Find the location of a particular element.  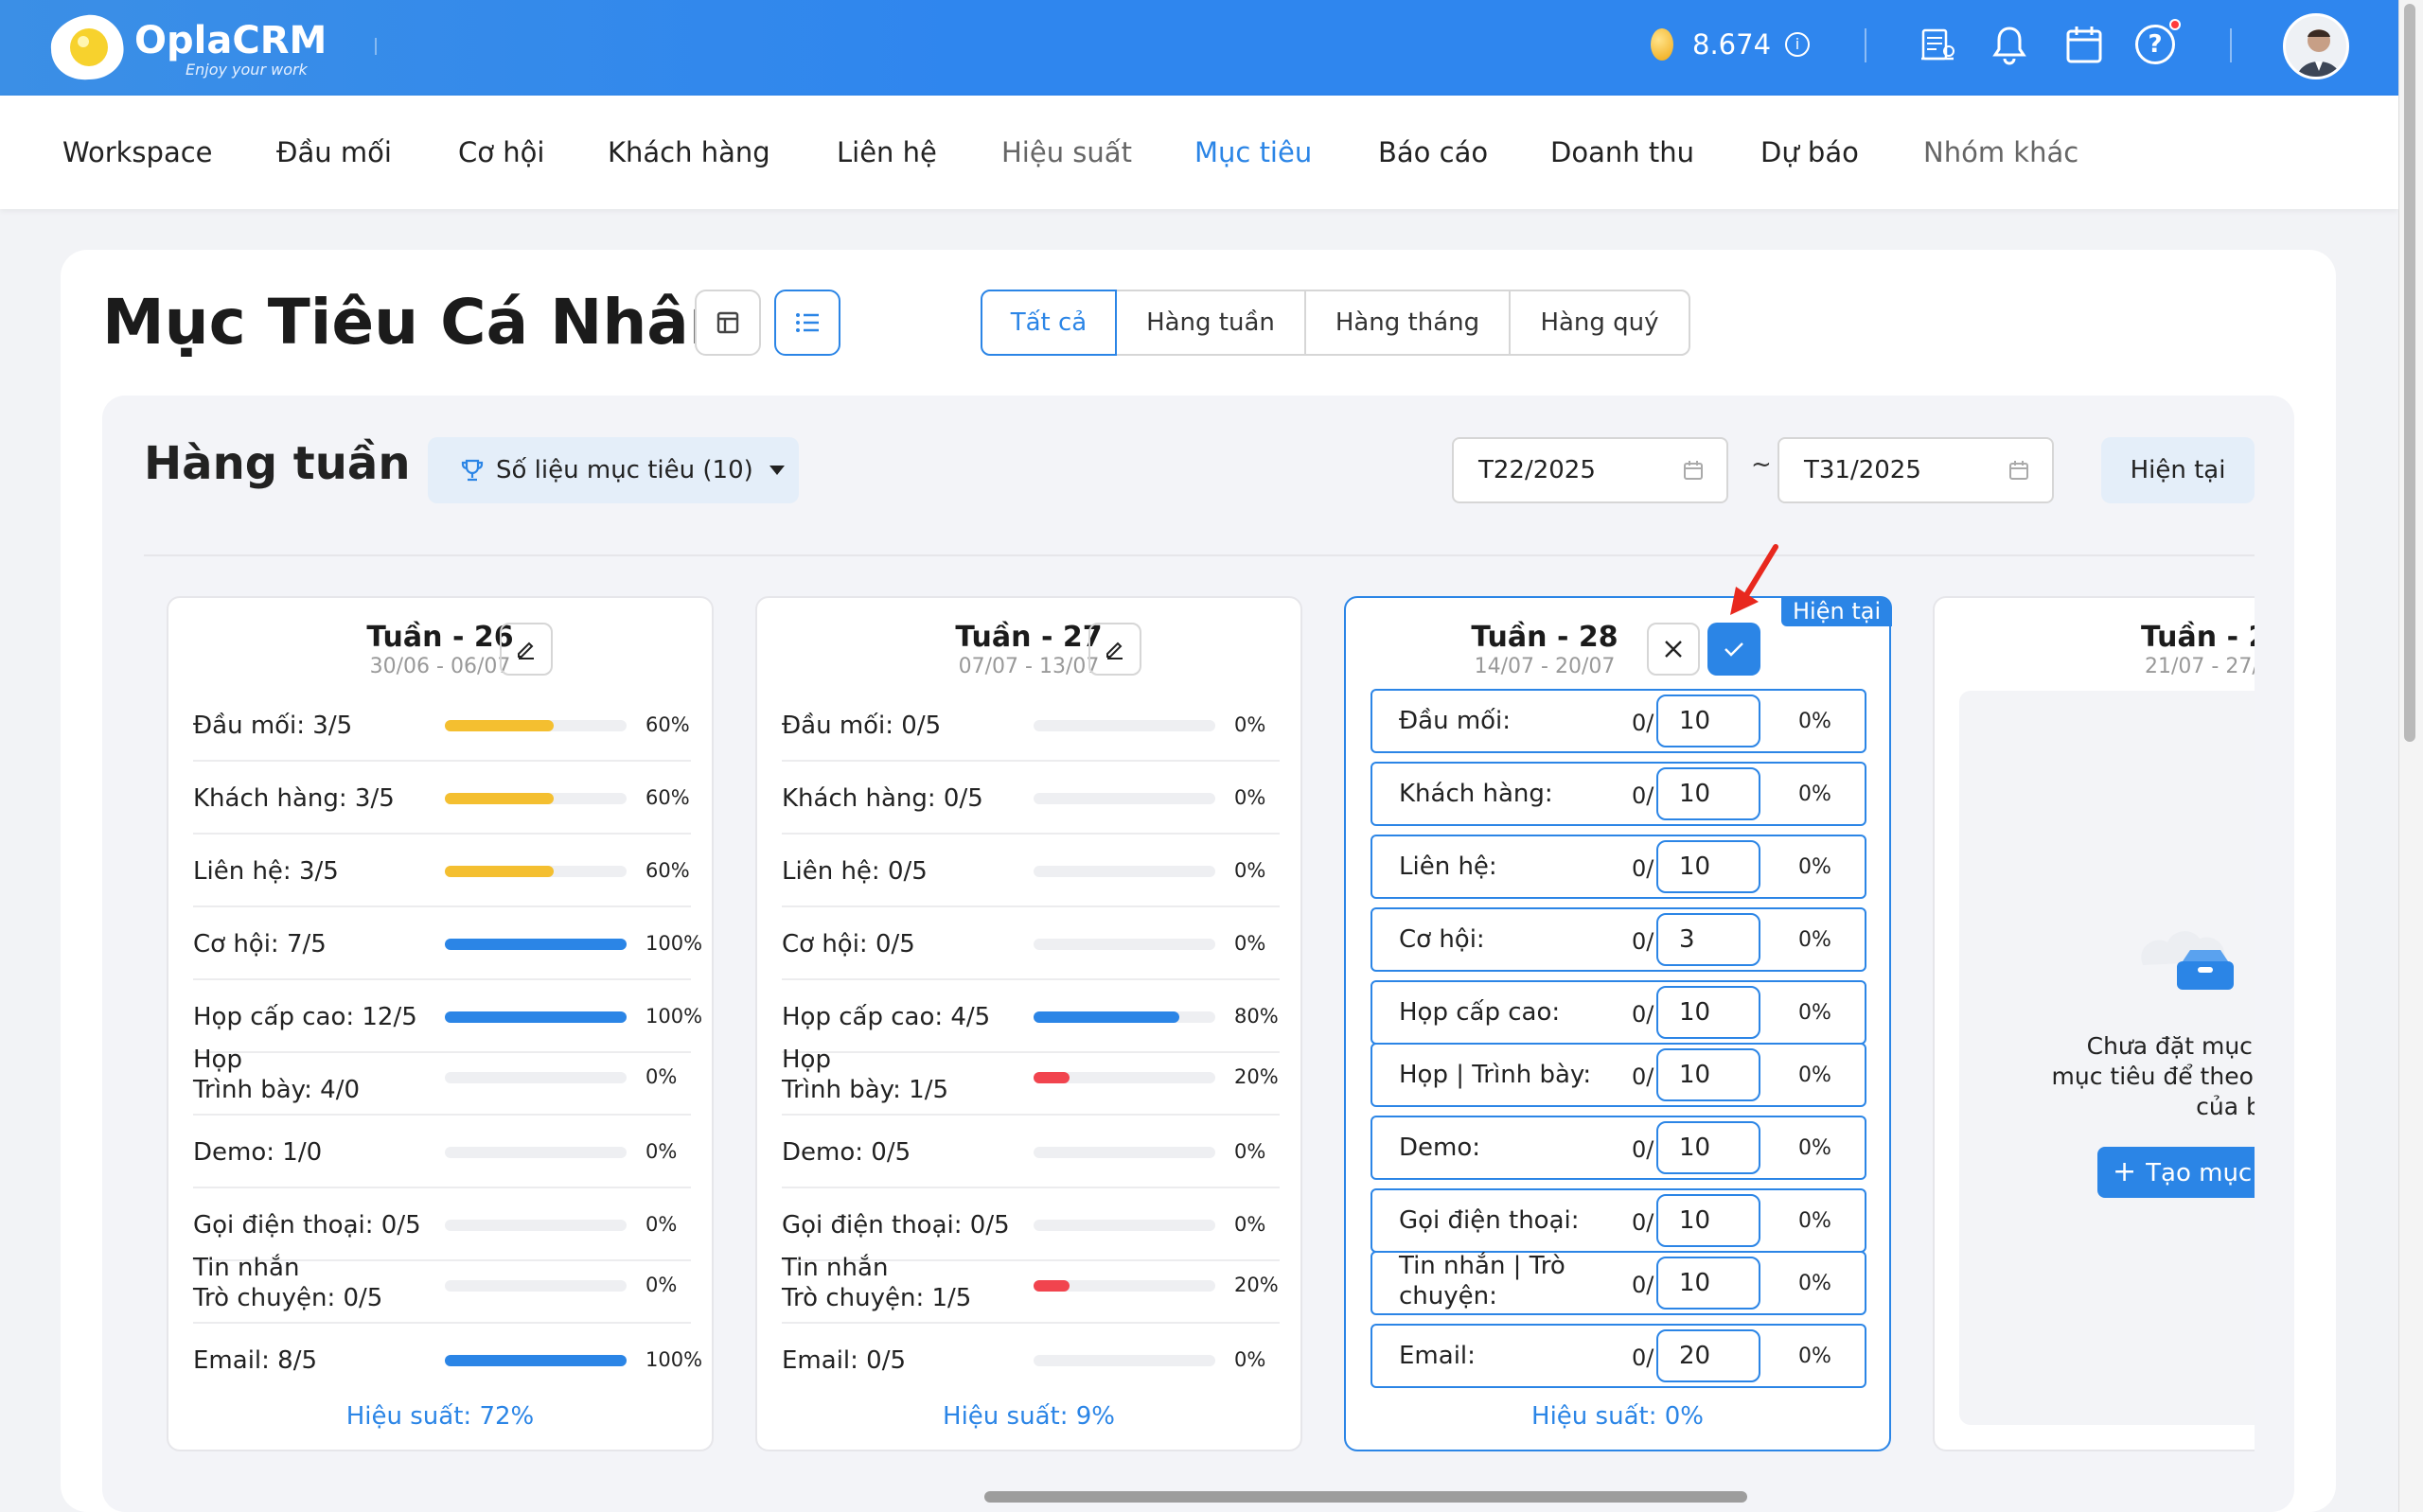

nav-workspace: Workspace is located at coordinates (137, 152).